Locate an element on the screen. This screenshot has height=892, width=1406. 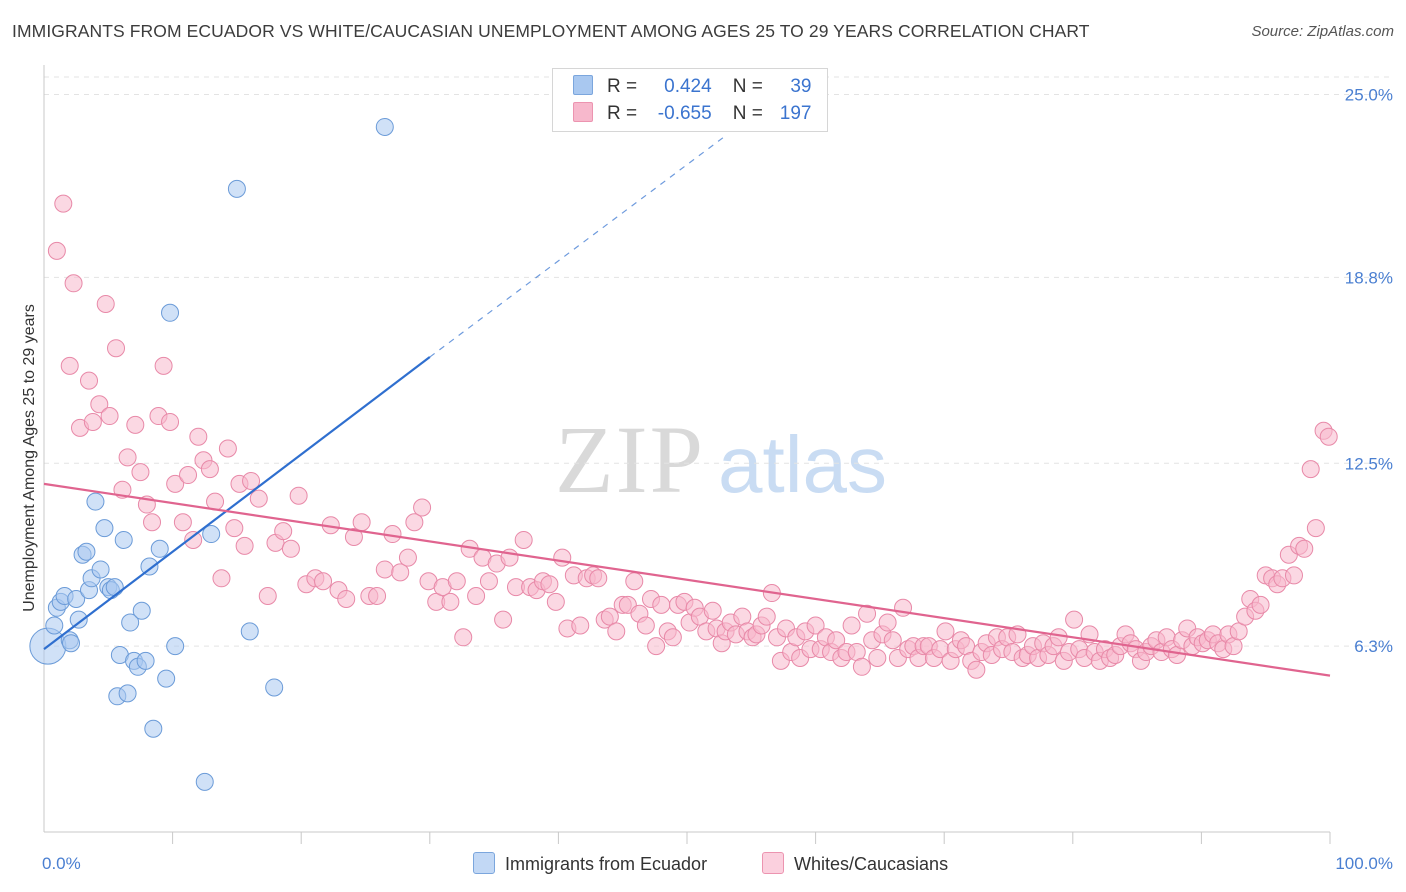
correlation-legend: R = 0.424 N = 39 R = -0.655 N = 197 is located at coordinates (690, 100).